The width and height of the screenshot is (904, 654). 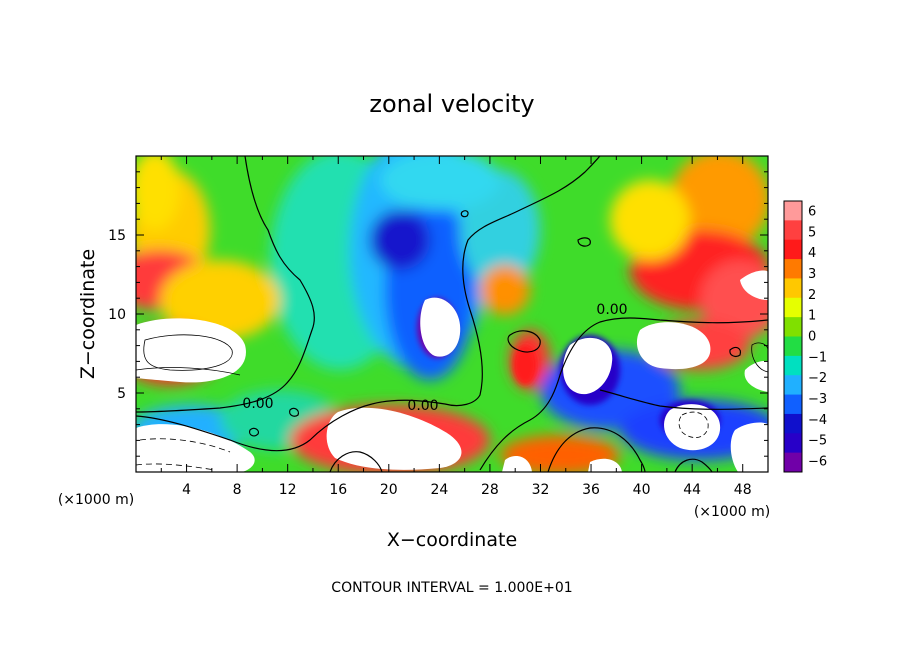 What do you see at coordinates (591, 490) in the screenshot?
I see `x-tick-label: 36` at bounding box center [591, 490].